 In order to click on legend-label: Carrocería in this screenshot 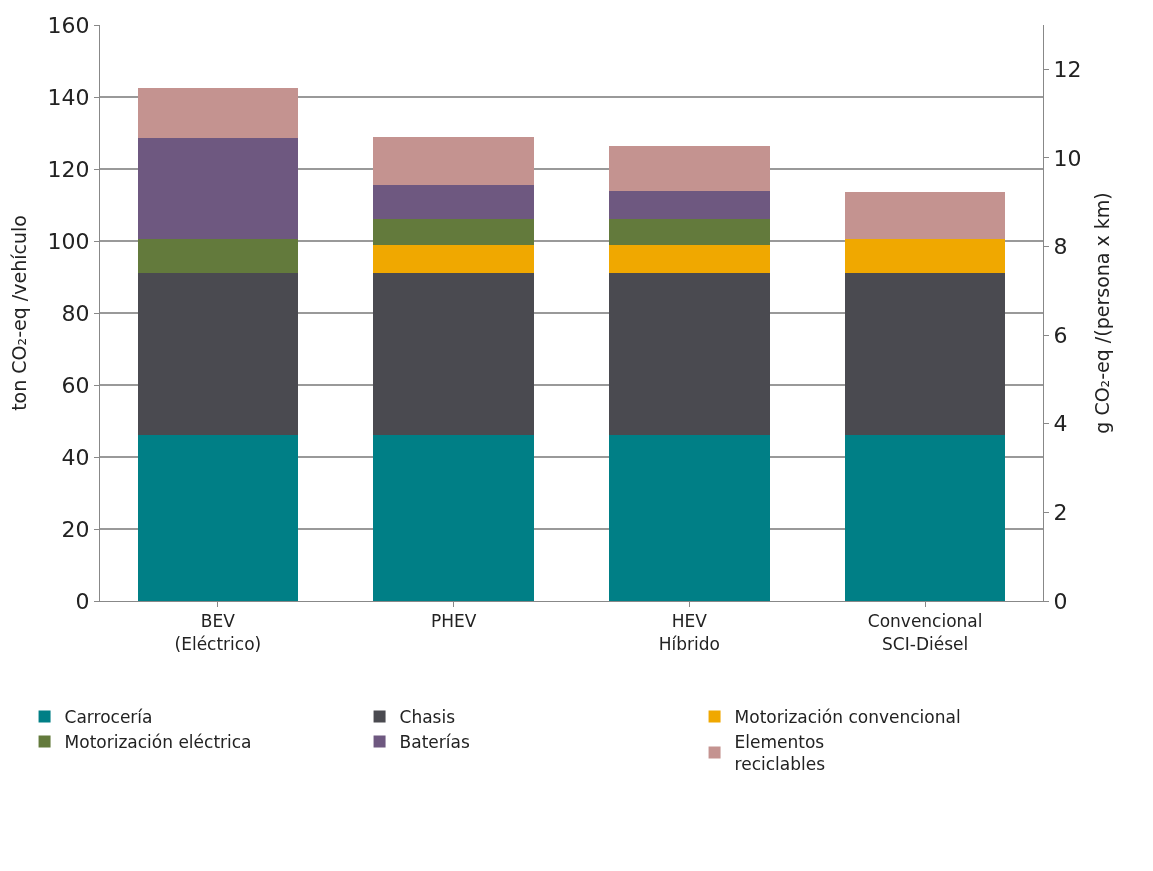, I will do `click(108, 717)`.